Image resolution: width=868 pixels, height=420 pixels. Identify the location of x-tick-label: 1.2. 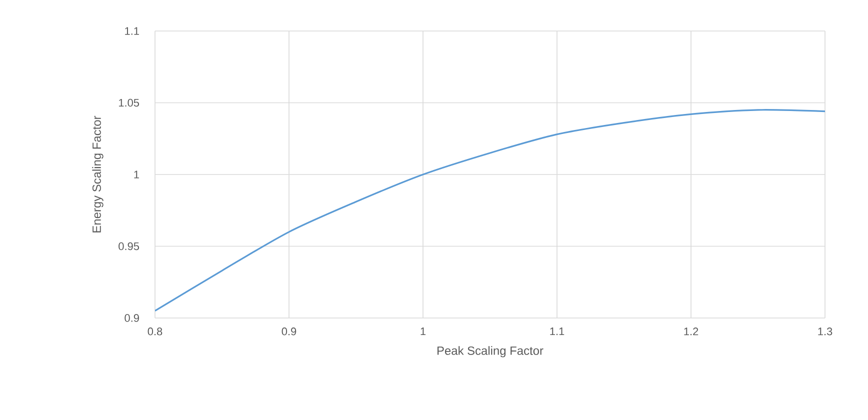
(691, 332).